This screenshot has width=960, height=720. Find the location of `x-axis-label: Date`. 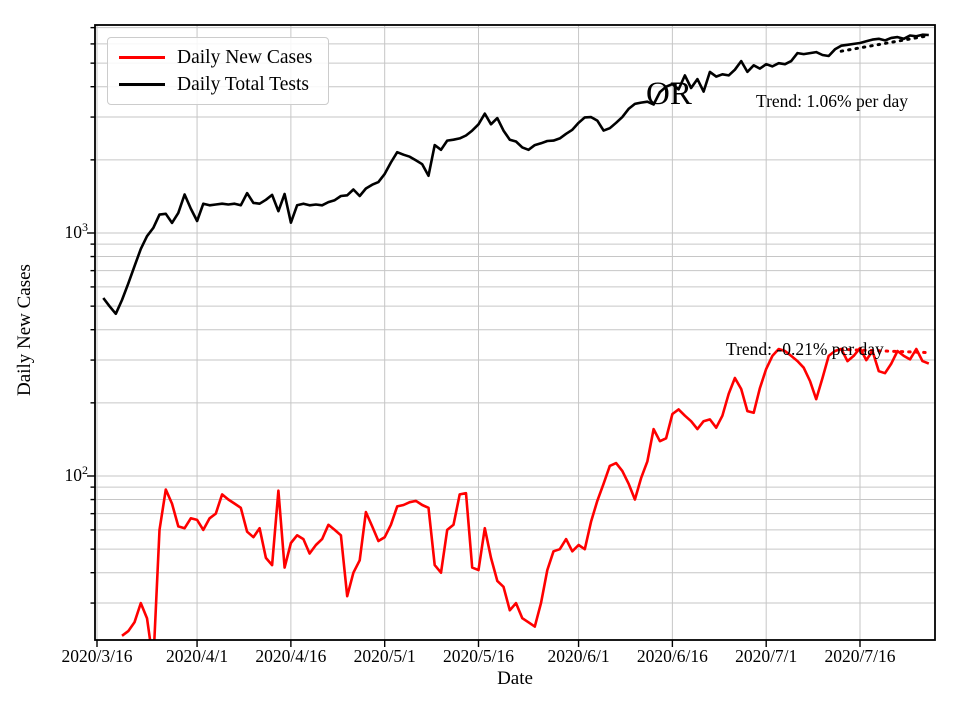

x-axis-label: Date is located at coordinates (515, 678).